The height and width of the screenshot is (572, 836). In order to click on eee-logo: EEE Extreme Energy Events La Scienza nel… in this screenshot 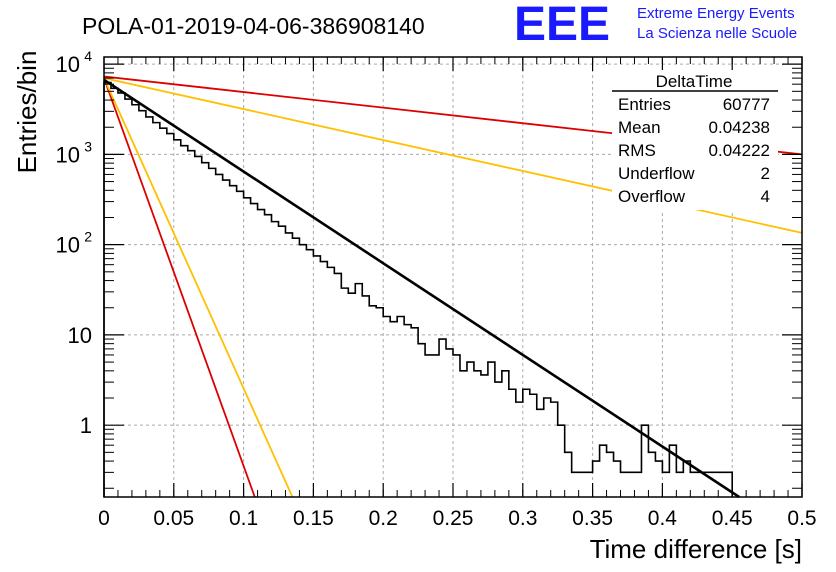, I will do `click(655, 25)`.